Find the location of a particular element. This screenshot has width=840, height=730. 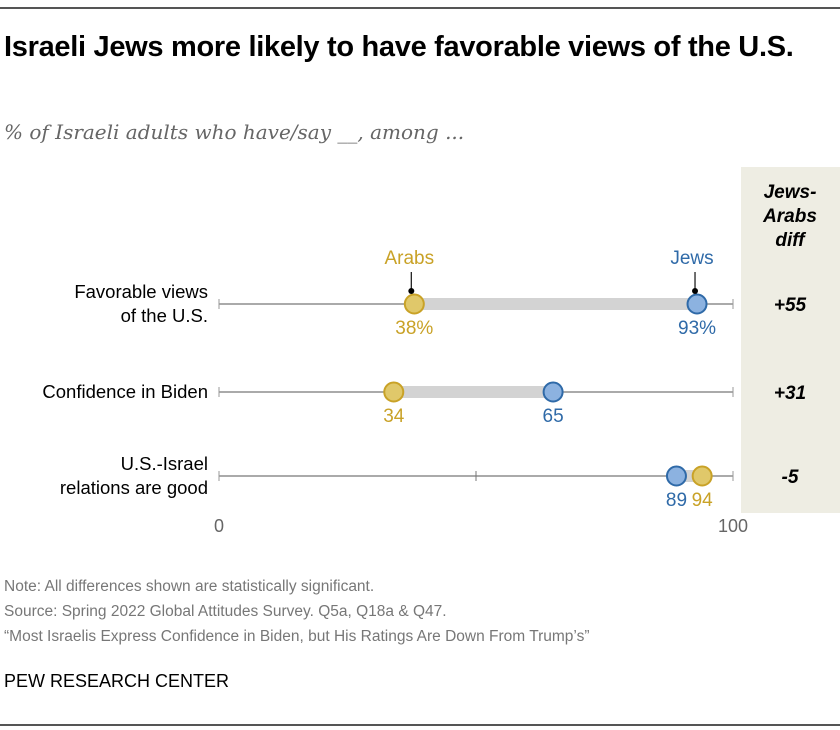

legend-jews-label: Jews is located at coordinates (691, 258).